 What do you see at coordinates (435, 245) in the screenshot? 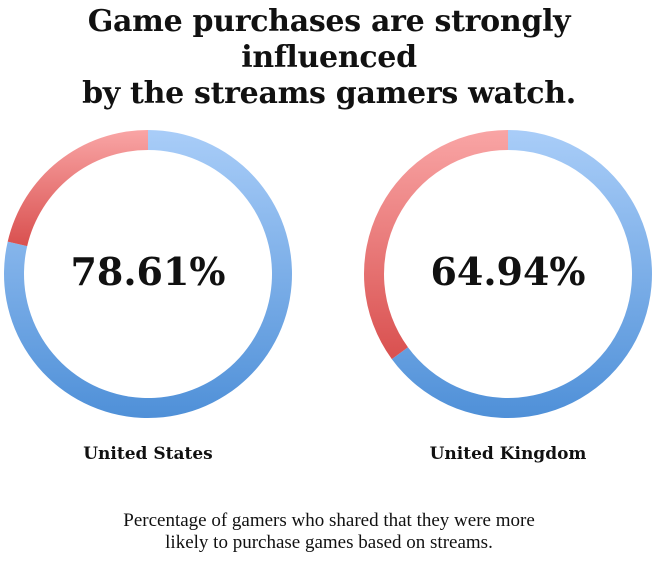
I see `uk-slice-other` at bounding box center [435, 245].